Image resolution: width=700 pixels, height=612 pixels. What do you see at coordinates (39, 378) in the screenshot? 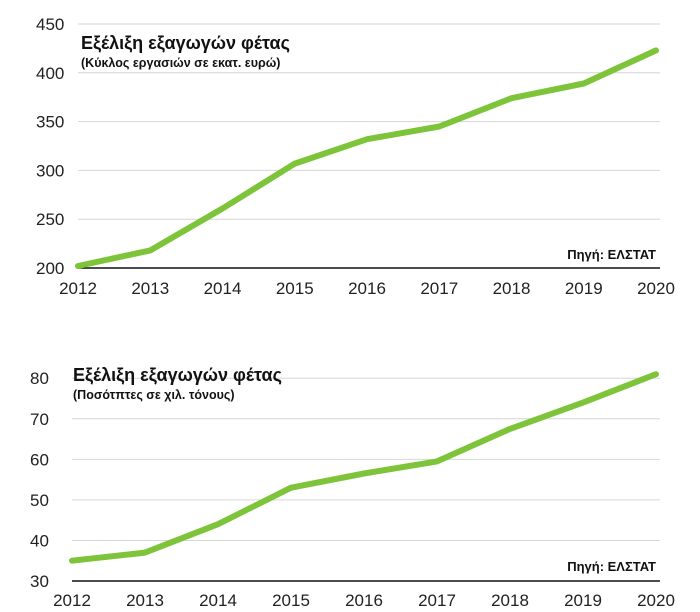
I see `y-tick-label: 80` at bounding box center [39, 378].